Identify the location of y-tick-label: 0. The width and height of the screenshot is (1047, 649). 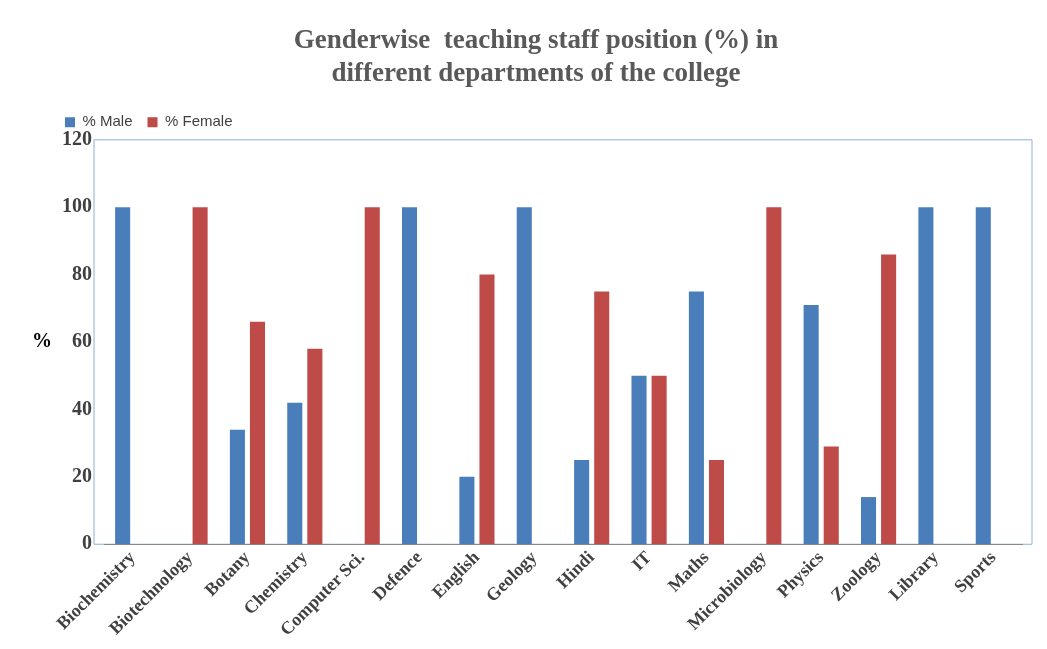
(87, 542).